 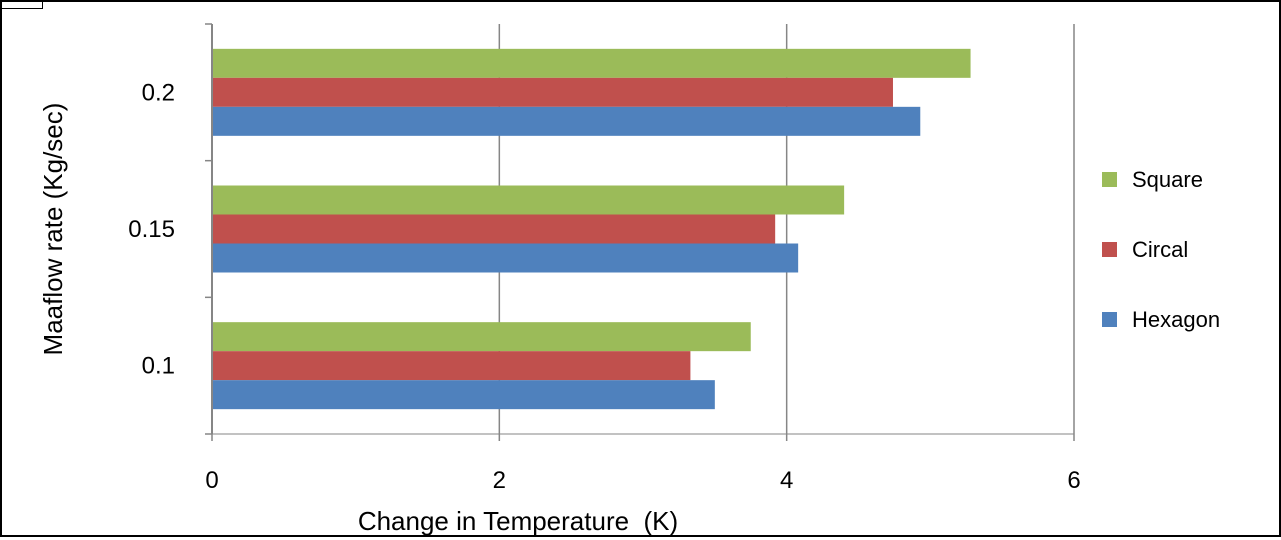 What do you see at coordinates (591, 63) in the screenshot?
I see `bar-square-0.2` at bounding box center [591, 63].